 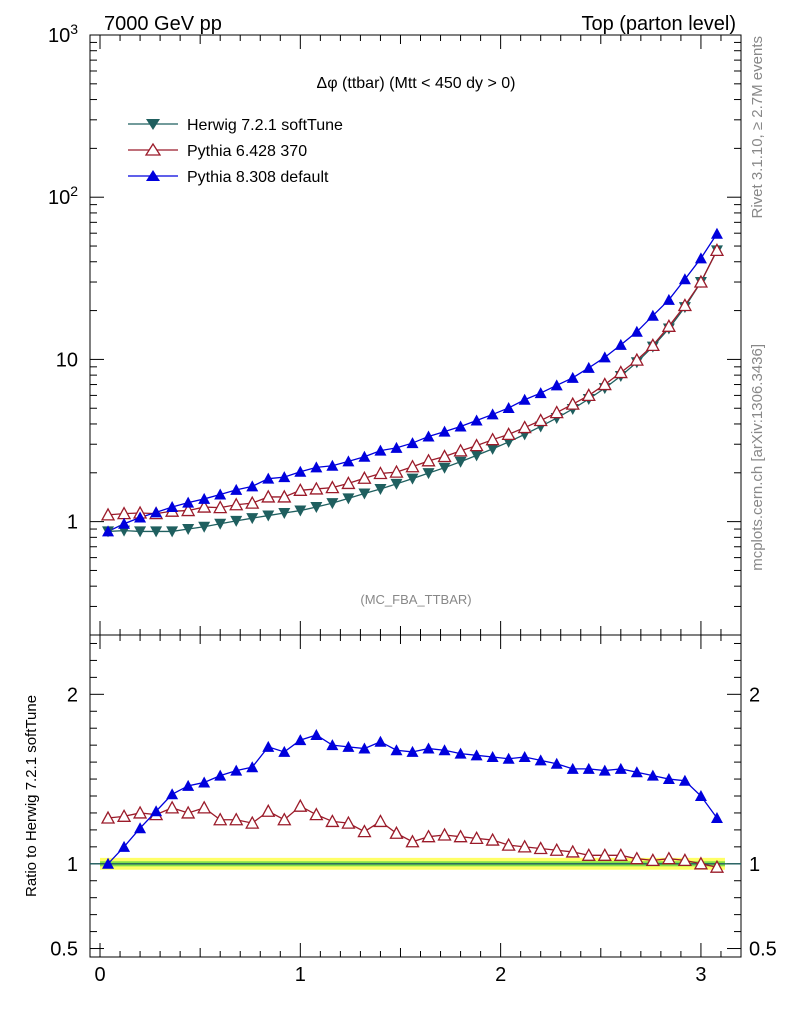 What do you see at coordinates (72, 865) in the screenshot?
I see `ratio-y-tick-label-left: 1` at bounding box center [72, 865].